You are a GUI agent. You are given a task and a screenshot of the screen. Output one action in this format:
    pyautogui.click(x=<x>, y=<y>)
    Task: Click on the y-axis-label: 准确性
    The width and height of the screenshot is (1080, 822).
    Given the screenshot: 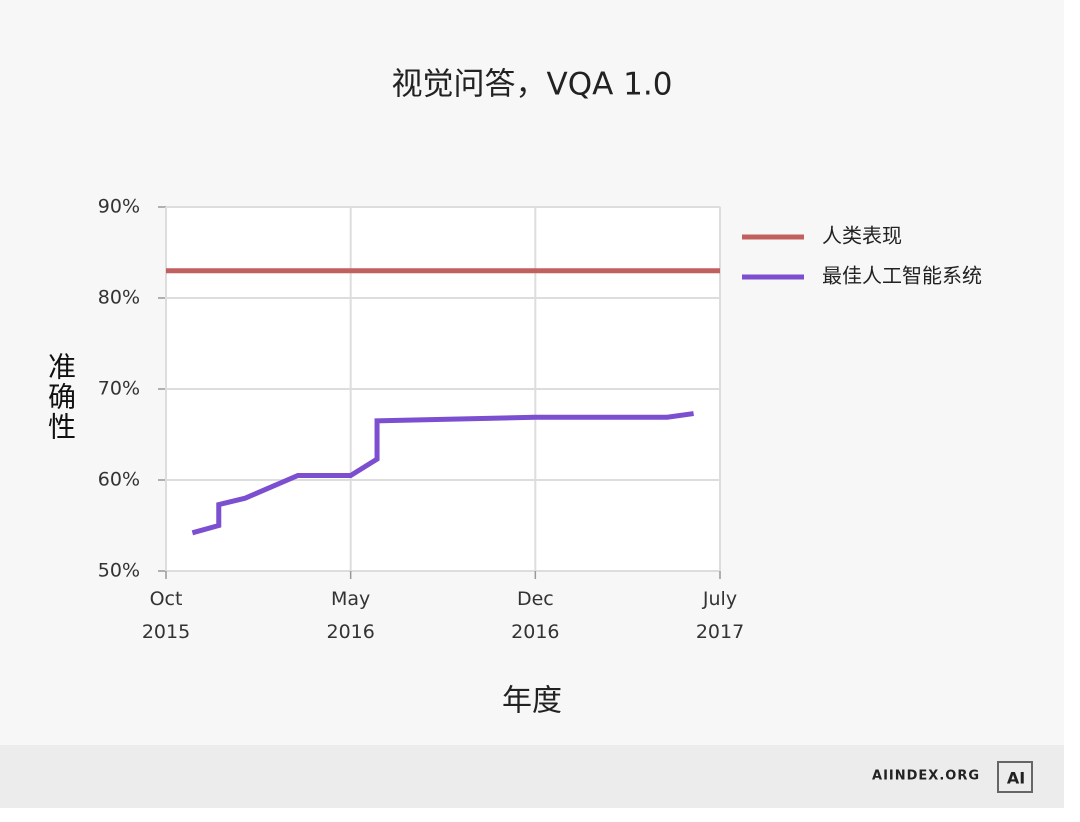 What is the action you would take?
    pyautogui.click(x=60, y=397)
    